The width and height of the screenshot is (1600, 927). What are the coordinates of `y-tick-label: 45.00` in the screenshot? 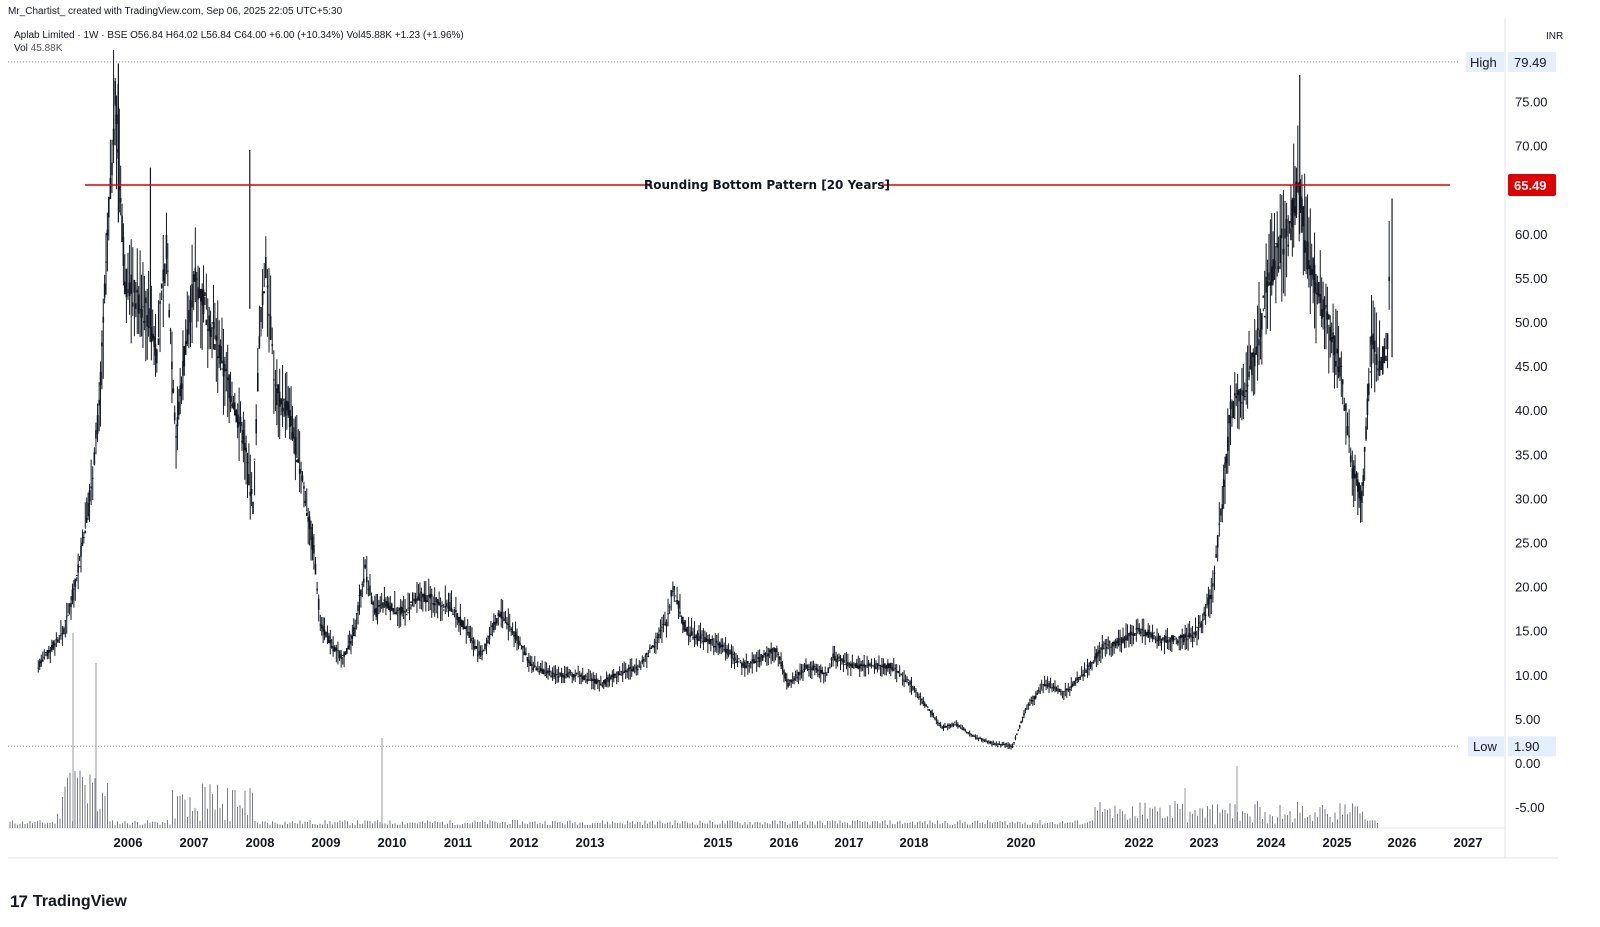 It's located at (1531, 366).